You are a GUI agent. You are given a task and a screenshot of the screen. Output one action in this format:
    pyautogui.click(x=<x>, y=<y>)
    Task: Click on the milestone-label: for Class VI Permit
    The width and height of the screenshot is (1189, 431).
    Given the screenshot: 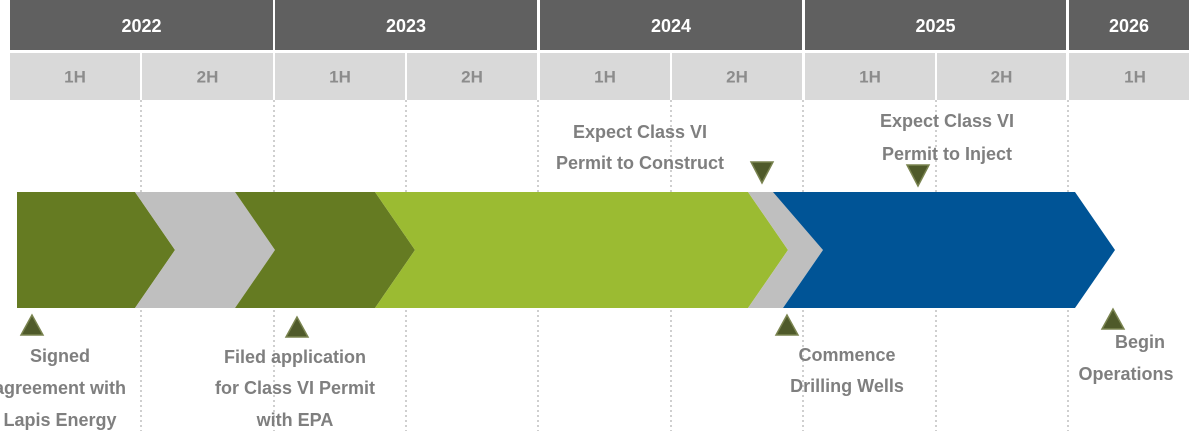 What is the action you would take?
    pyautogui.click(x=295, y=388)
    